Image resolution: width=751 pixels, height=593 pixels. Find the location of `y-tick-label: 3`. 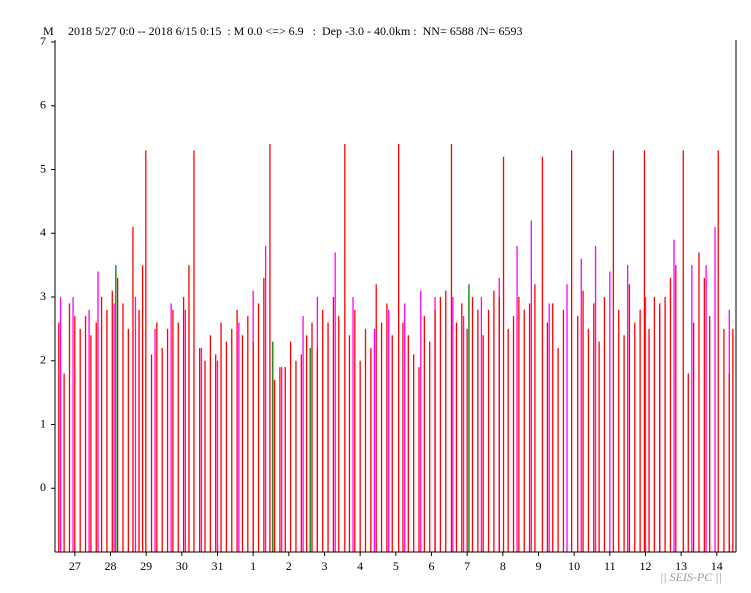

y-tick-label: 3 is located at coordinates (43, 296).